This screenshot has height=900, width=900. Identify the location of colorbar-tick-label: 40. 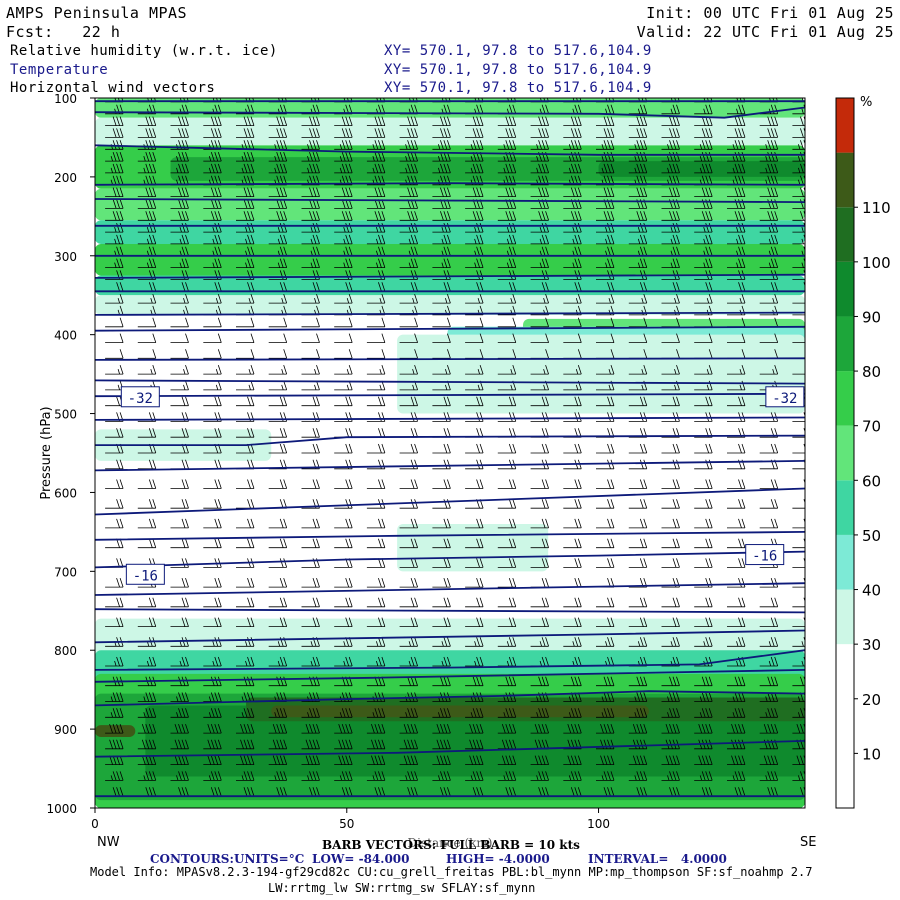
(871, 591).